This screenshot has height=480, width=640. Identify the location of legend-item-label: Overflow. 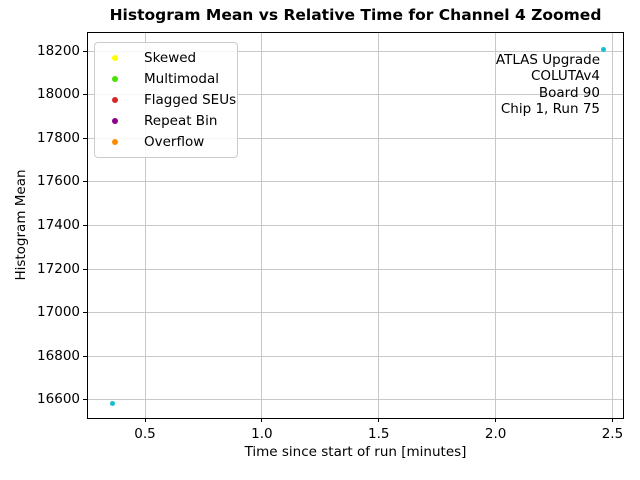
(174, 142).